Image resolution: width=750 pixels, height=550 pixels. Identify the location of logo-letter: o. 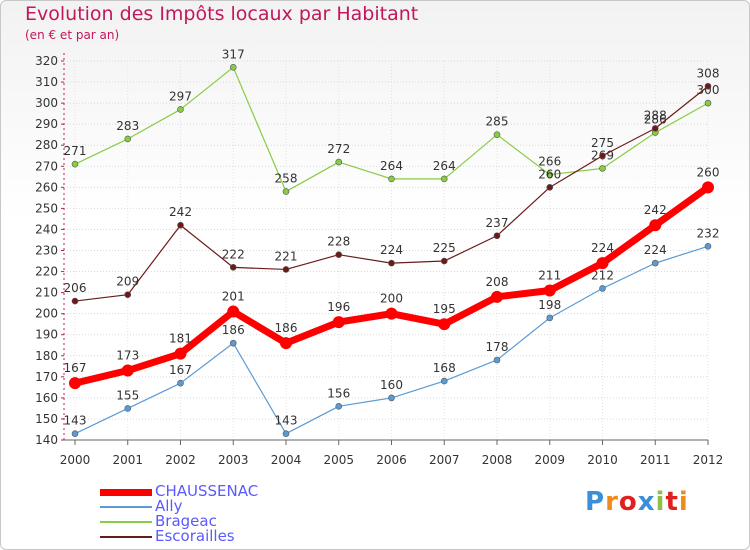
(628, 502).